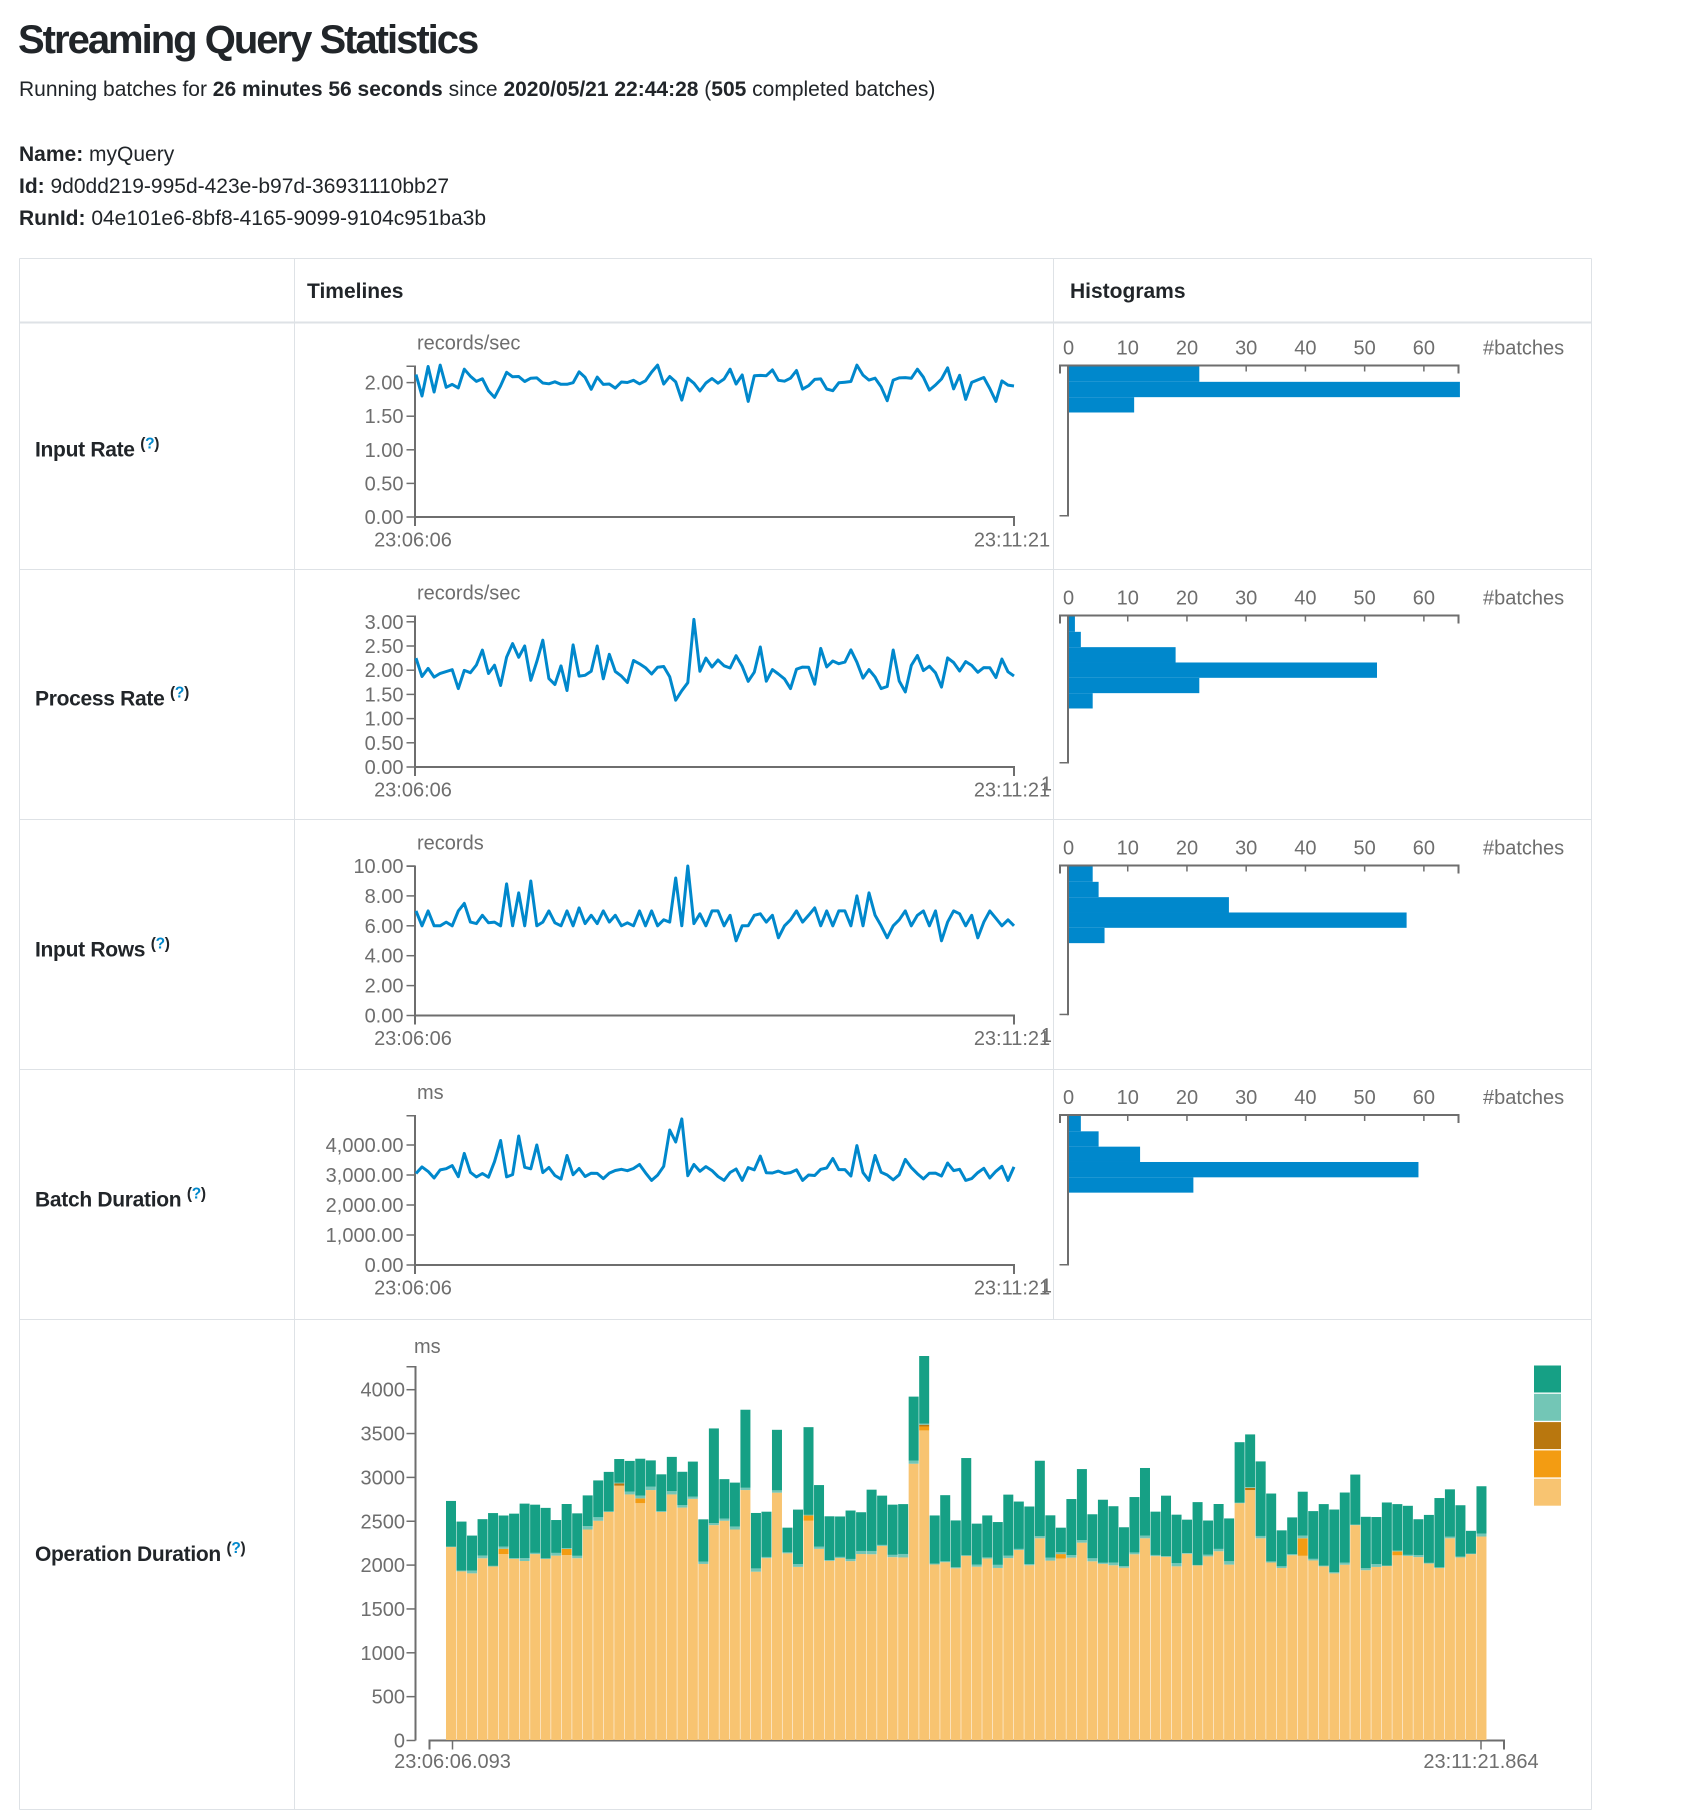 The height and width of the screenshot is (1820, 1693). I want to click on svg-text: 1000, so click(383, 1654).